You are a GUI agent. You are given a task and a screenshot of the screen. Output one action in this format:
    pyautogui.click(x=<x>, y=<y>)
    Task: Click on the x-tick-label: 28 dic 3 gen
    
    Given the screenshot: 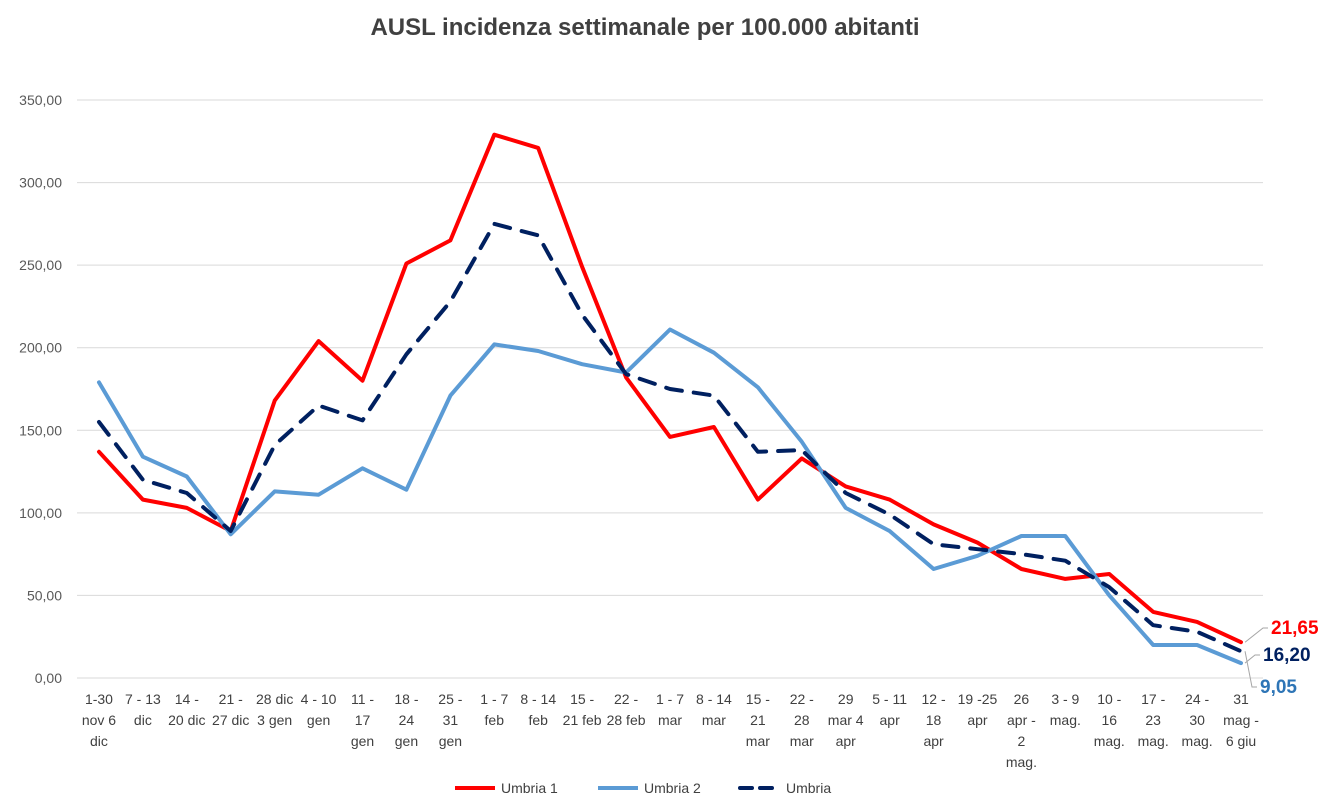 What is the action you would take?
    pyautogui.click(x=274, y=709)
    